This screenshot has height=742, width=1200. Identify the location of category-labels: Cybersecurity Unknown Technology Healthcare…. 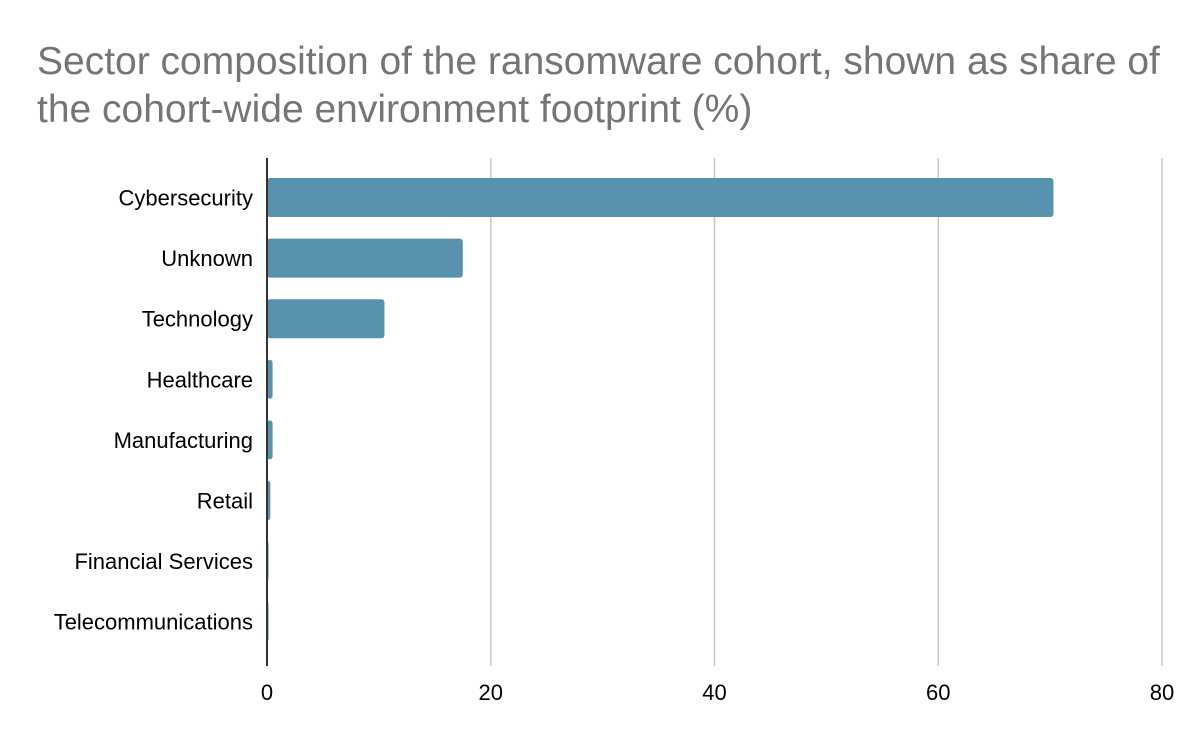
(153, 410).